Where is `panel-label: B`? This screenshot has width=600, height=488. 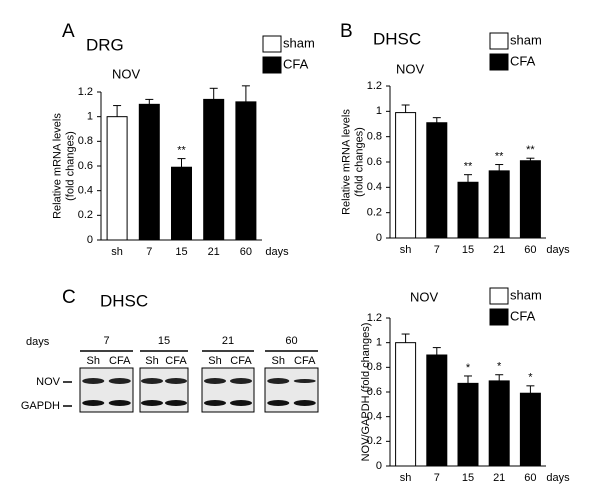
panel-label: B is located at coordinates (346, 31).